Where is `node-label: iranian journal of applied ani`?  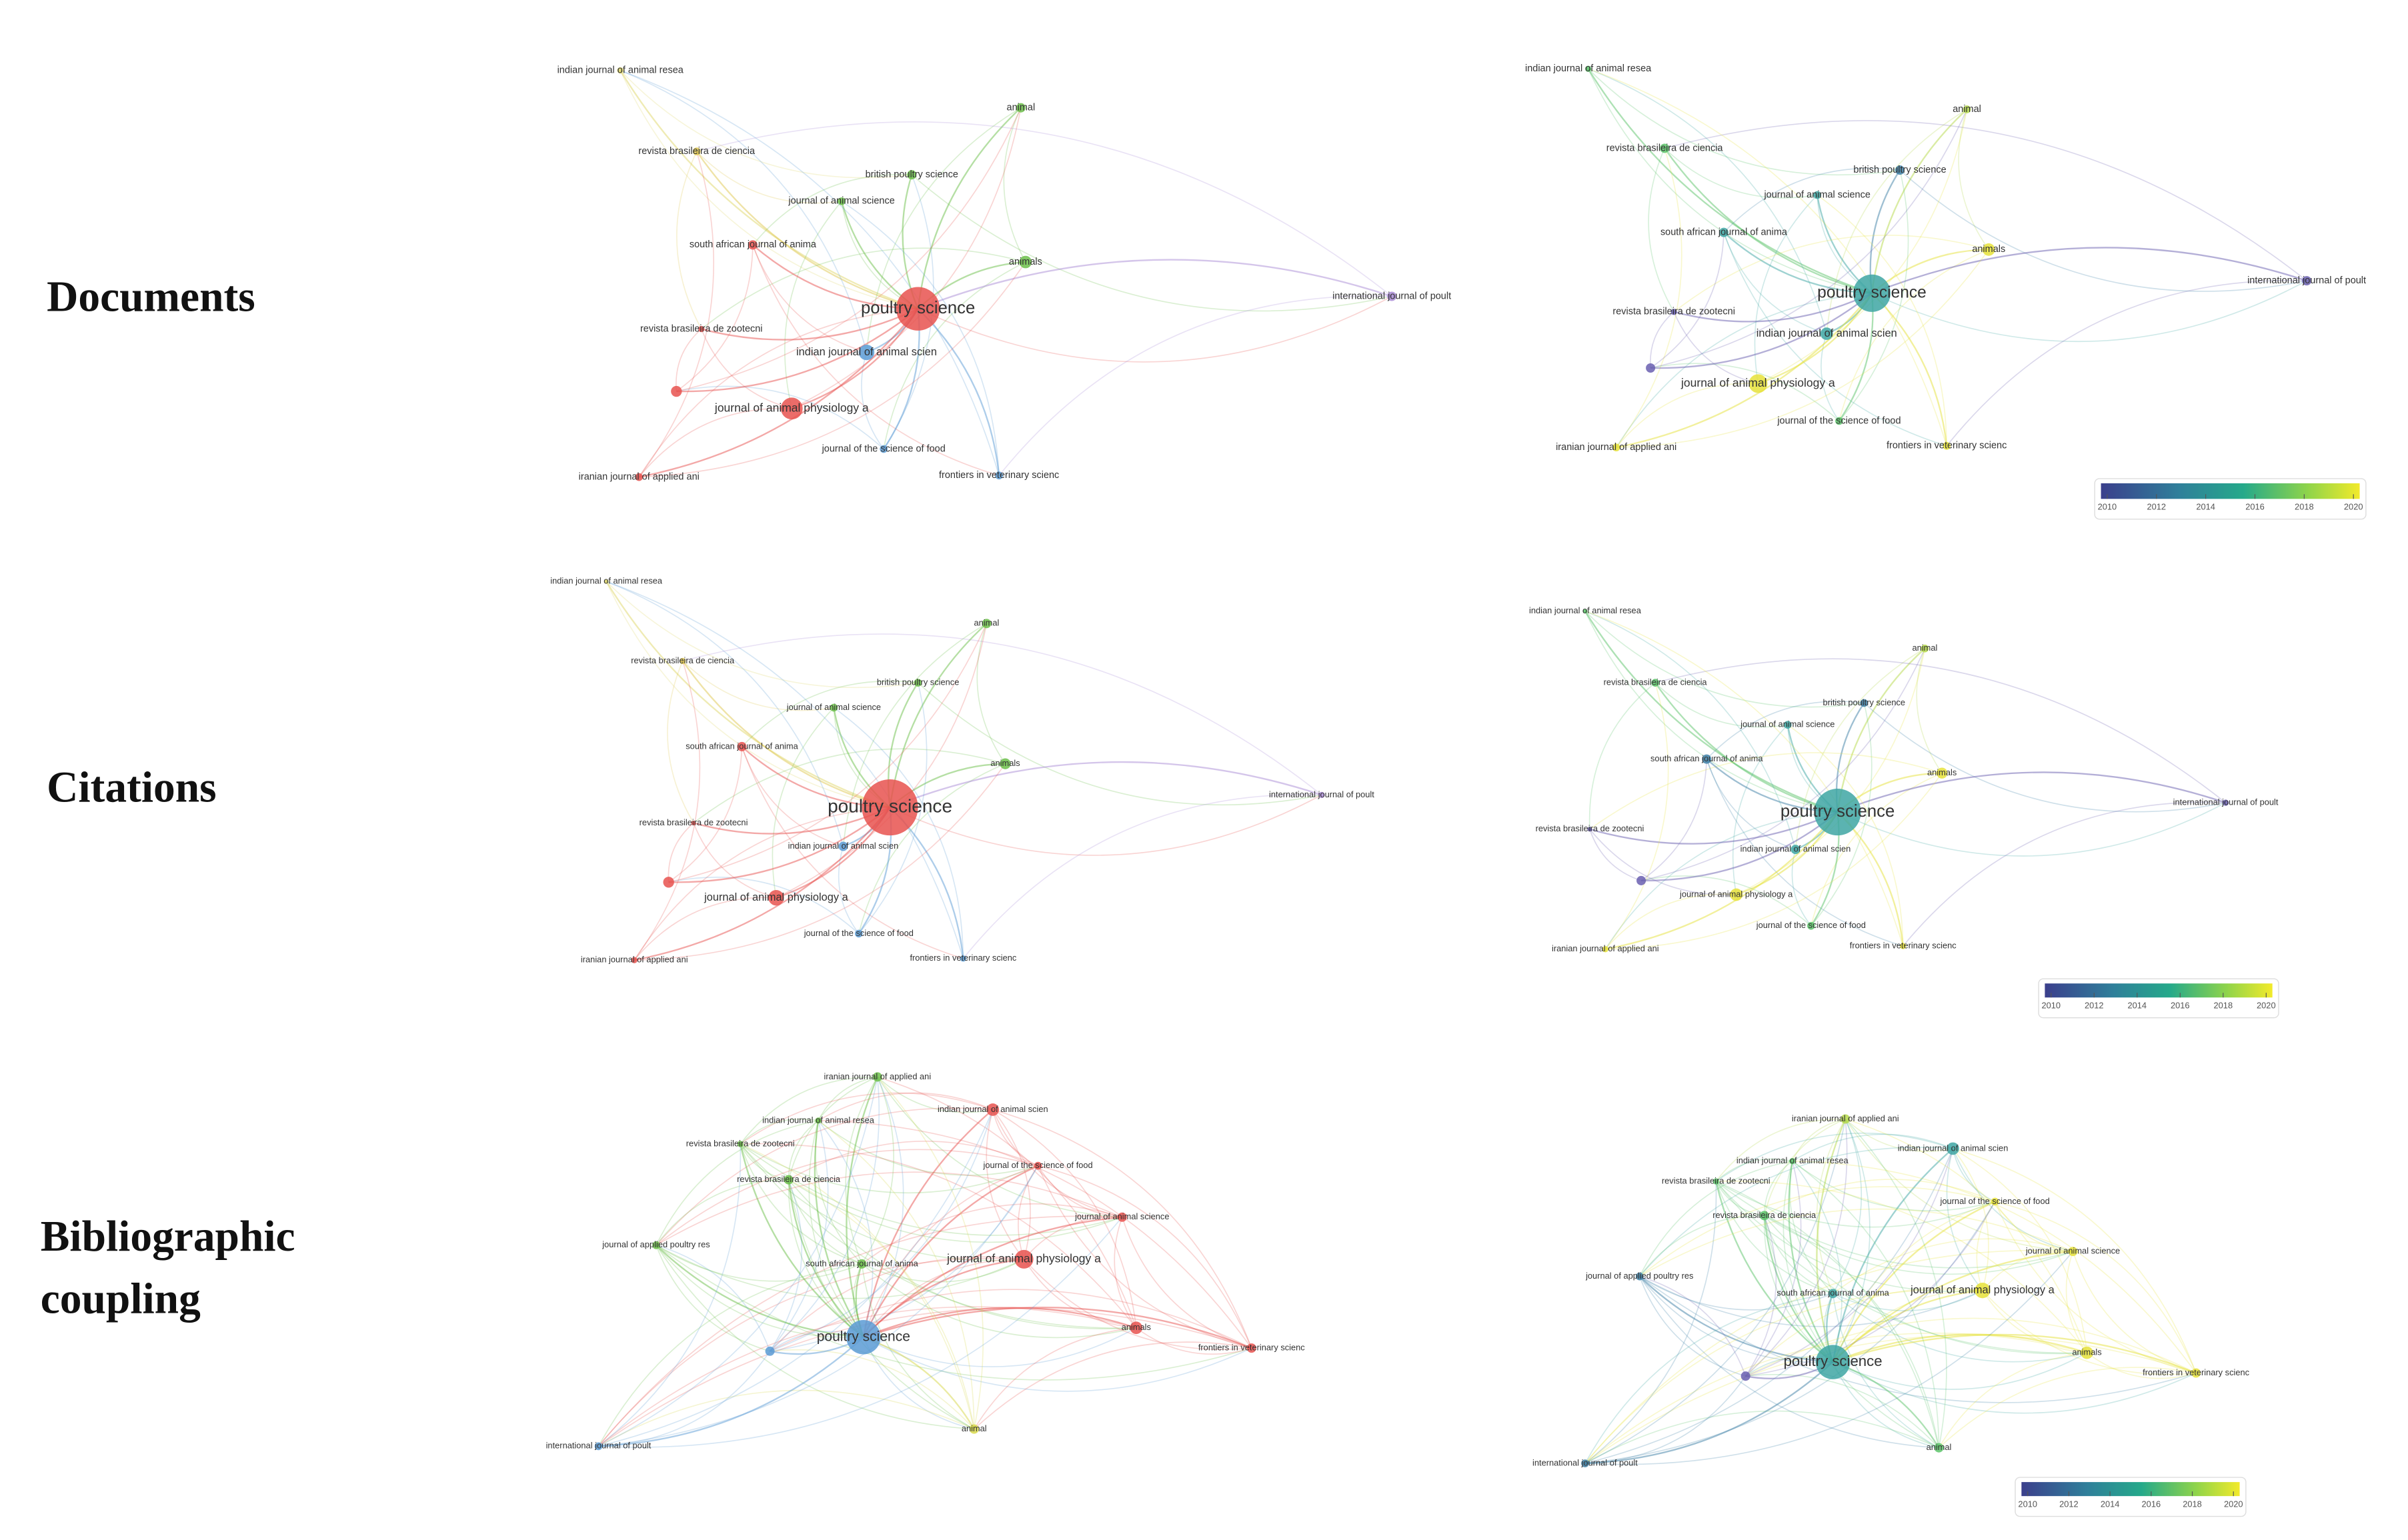 node-label: iranian journal of applied ani is located at coordinates (635, 960).